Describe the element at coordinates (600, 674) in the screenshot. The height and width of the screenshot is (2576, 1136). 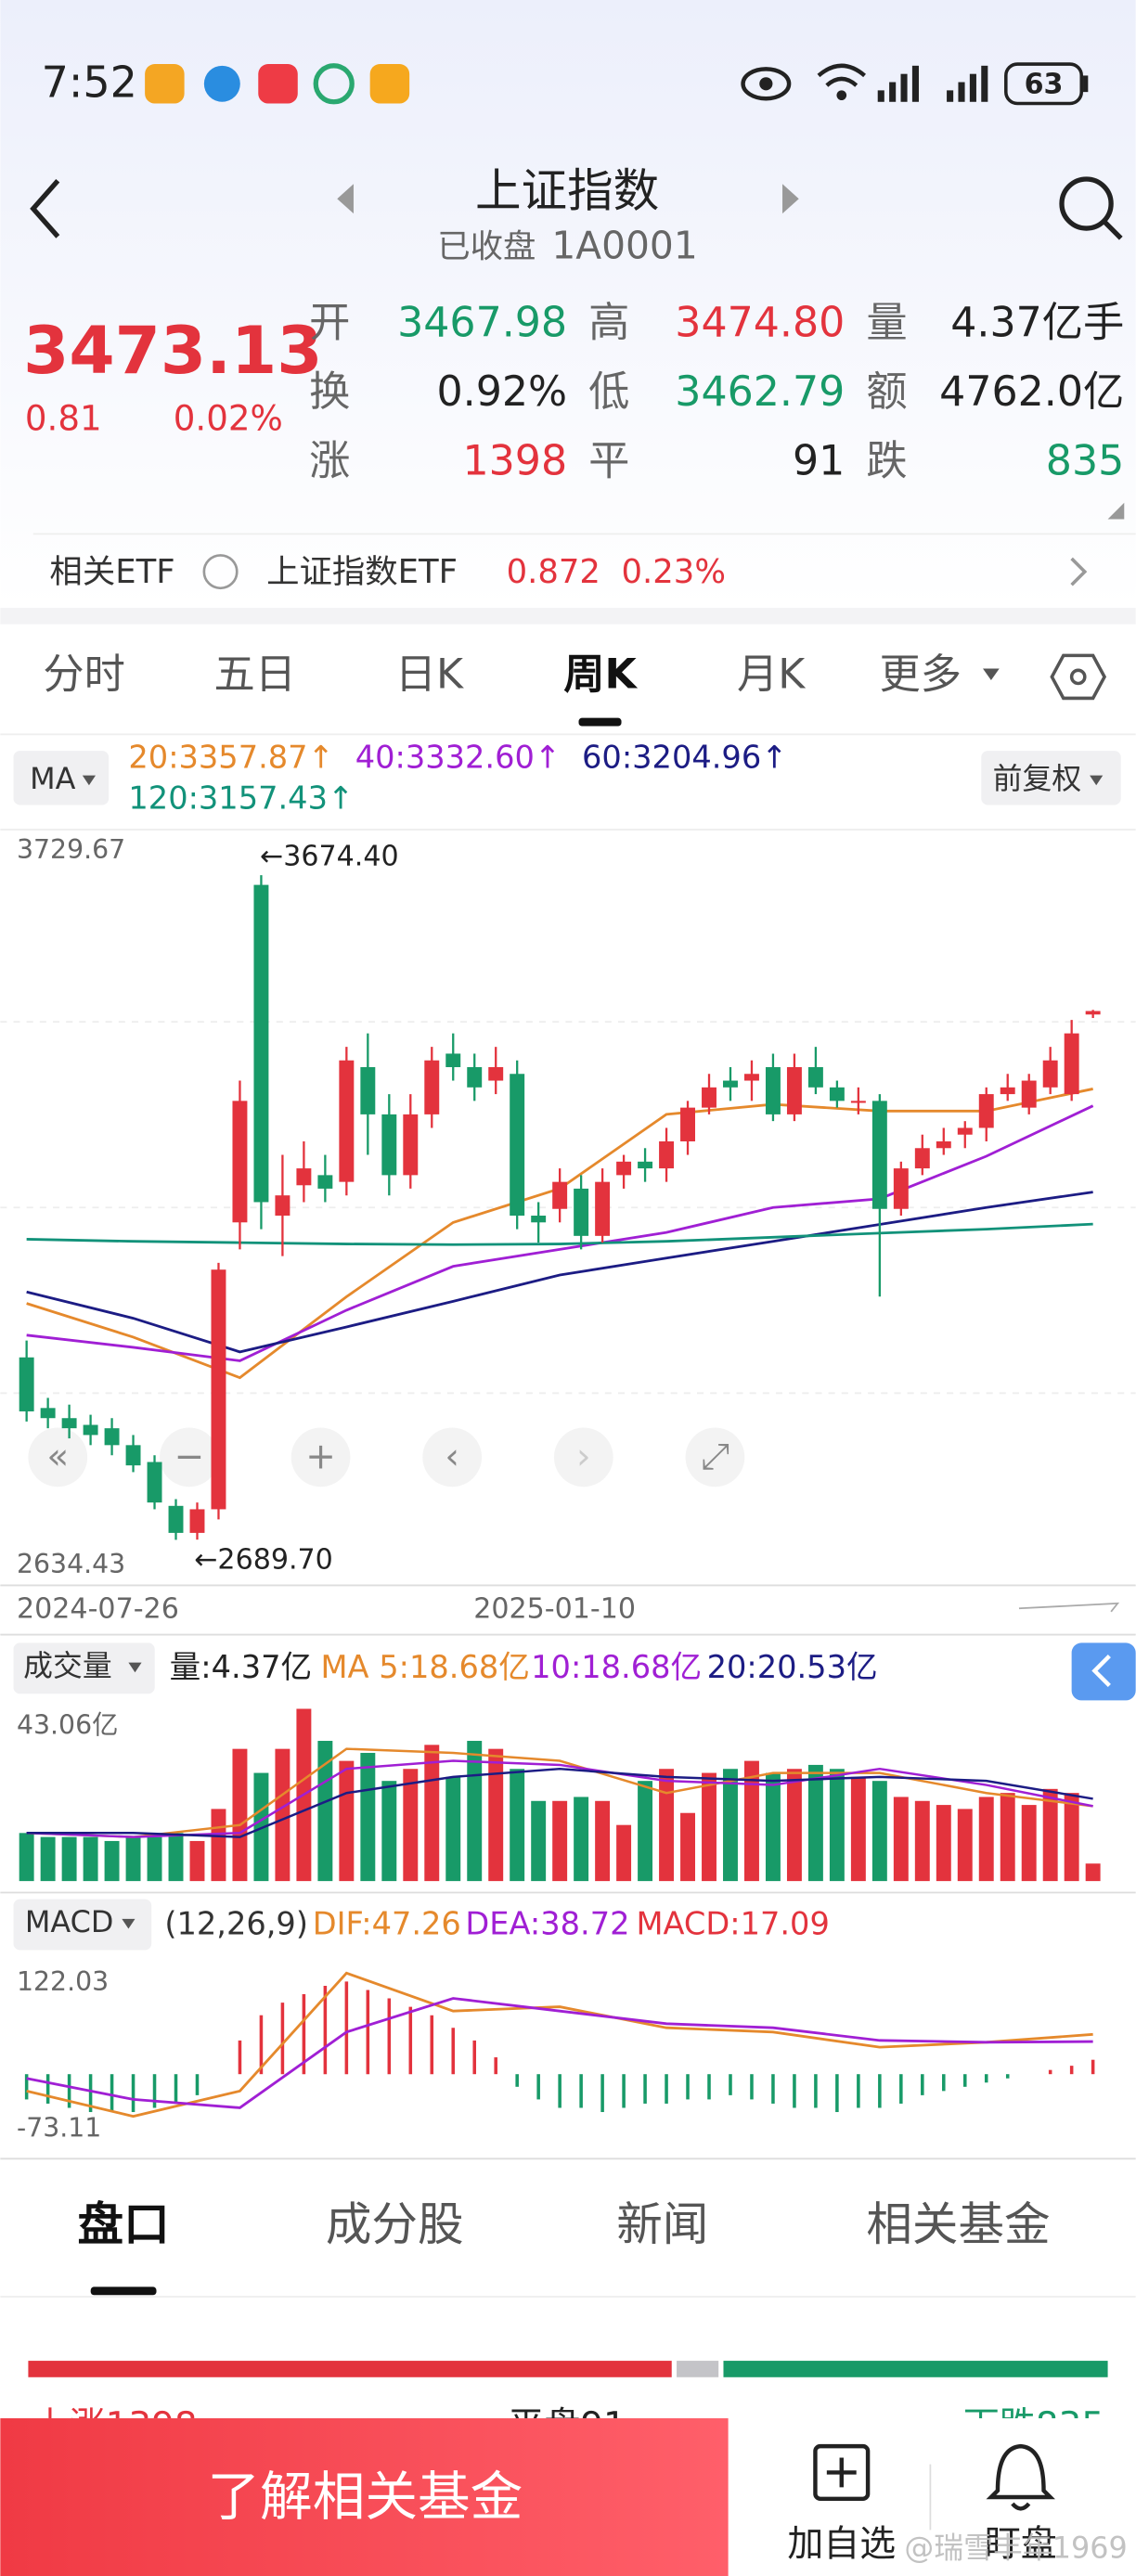
I see `period-tab: 周K` at that location.